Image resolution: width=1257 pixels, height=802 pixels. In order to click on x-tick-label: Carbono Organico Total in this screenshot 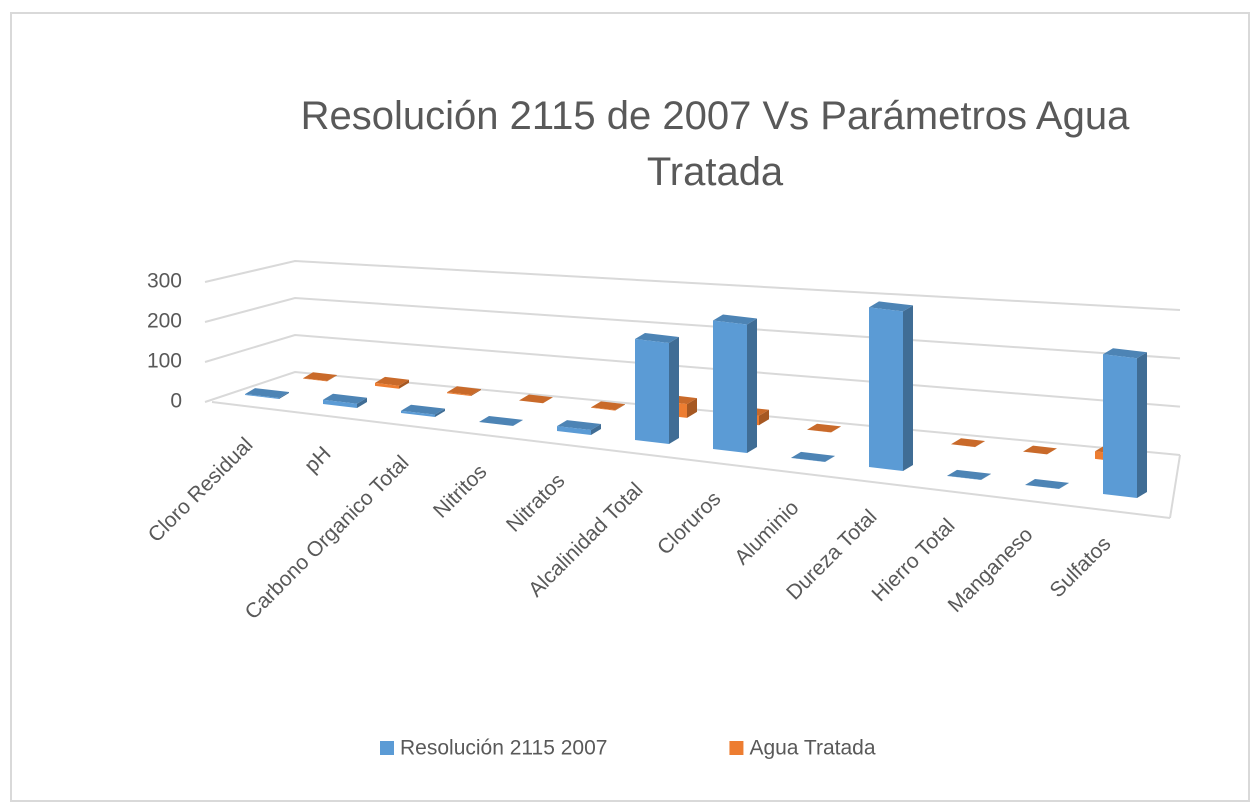, I will do `click(327, 537)`.